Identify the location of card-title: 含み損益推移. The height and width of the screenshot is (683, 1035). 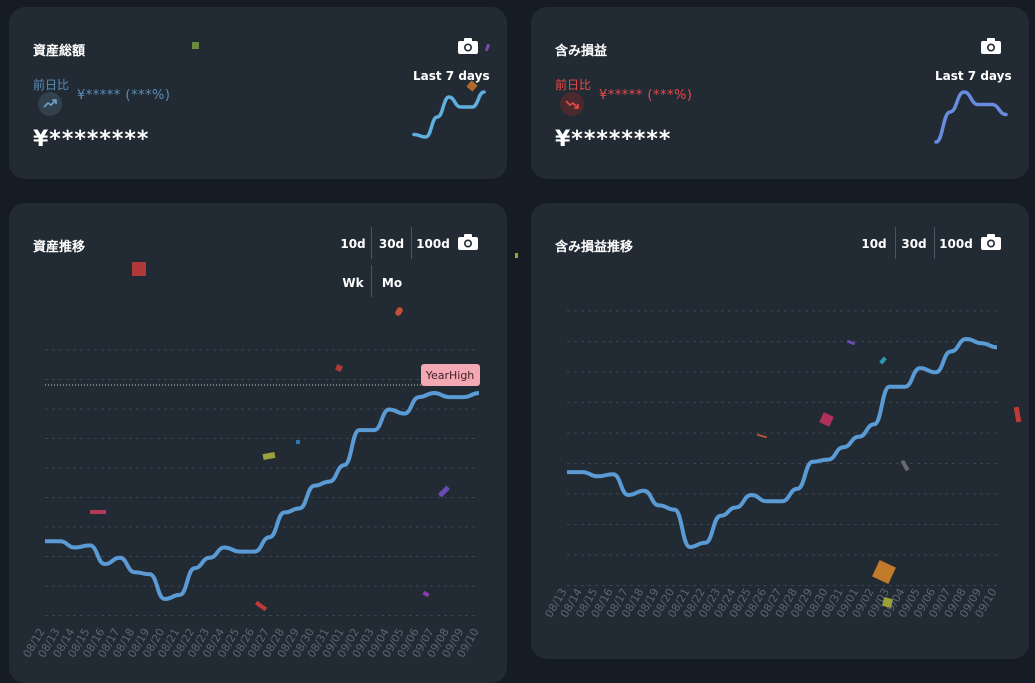
(594, 247).